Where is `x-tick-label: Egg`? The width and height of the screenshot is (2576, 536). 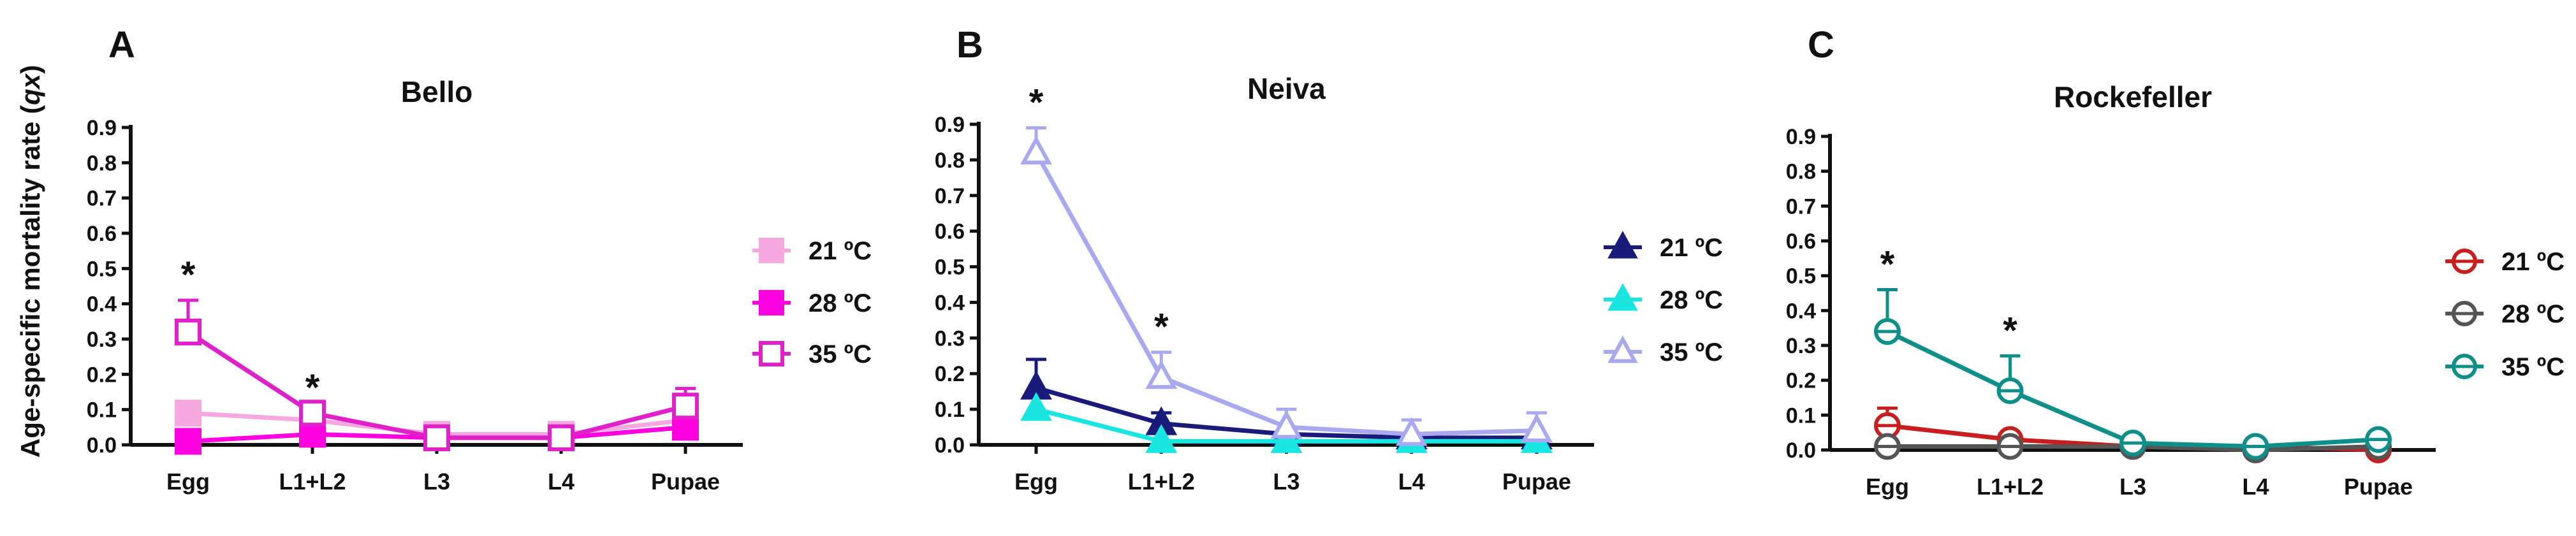 x-tick-label: Egg is located at coordinates (1888, 487).